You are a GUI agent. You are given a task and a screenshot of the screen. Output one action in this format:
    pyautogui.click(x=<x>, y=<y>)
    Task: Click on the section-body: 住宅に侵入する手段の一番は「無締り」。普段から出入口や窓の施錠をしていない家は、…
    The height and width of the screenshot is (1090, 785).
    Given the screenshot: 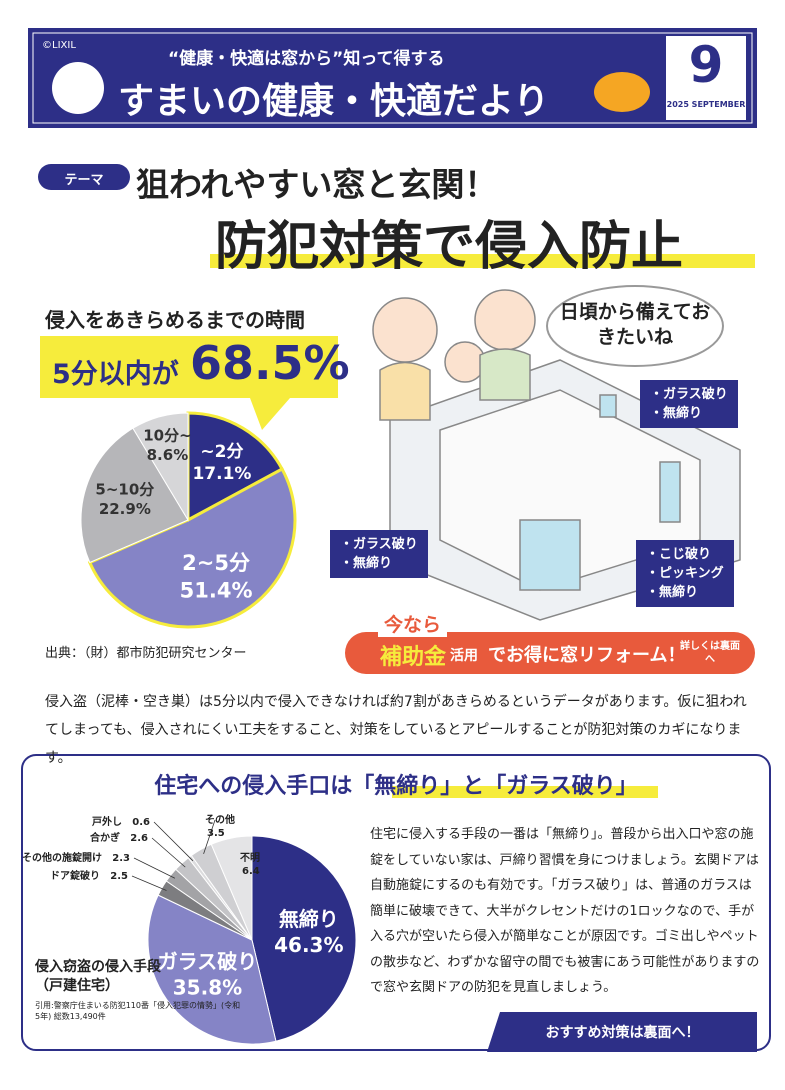 What is the action you would take?
    pyautogui.click(x=565, y=911)
    